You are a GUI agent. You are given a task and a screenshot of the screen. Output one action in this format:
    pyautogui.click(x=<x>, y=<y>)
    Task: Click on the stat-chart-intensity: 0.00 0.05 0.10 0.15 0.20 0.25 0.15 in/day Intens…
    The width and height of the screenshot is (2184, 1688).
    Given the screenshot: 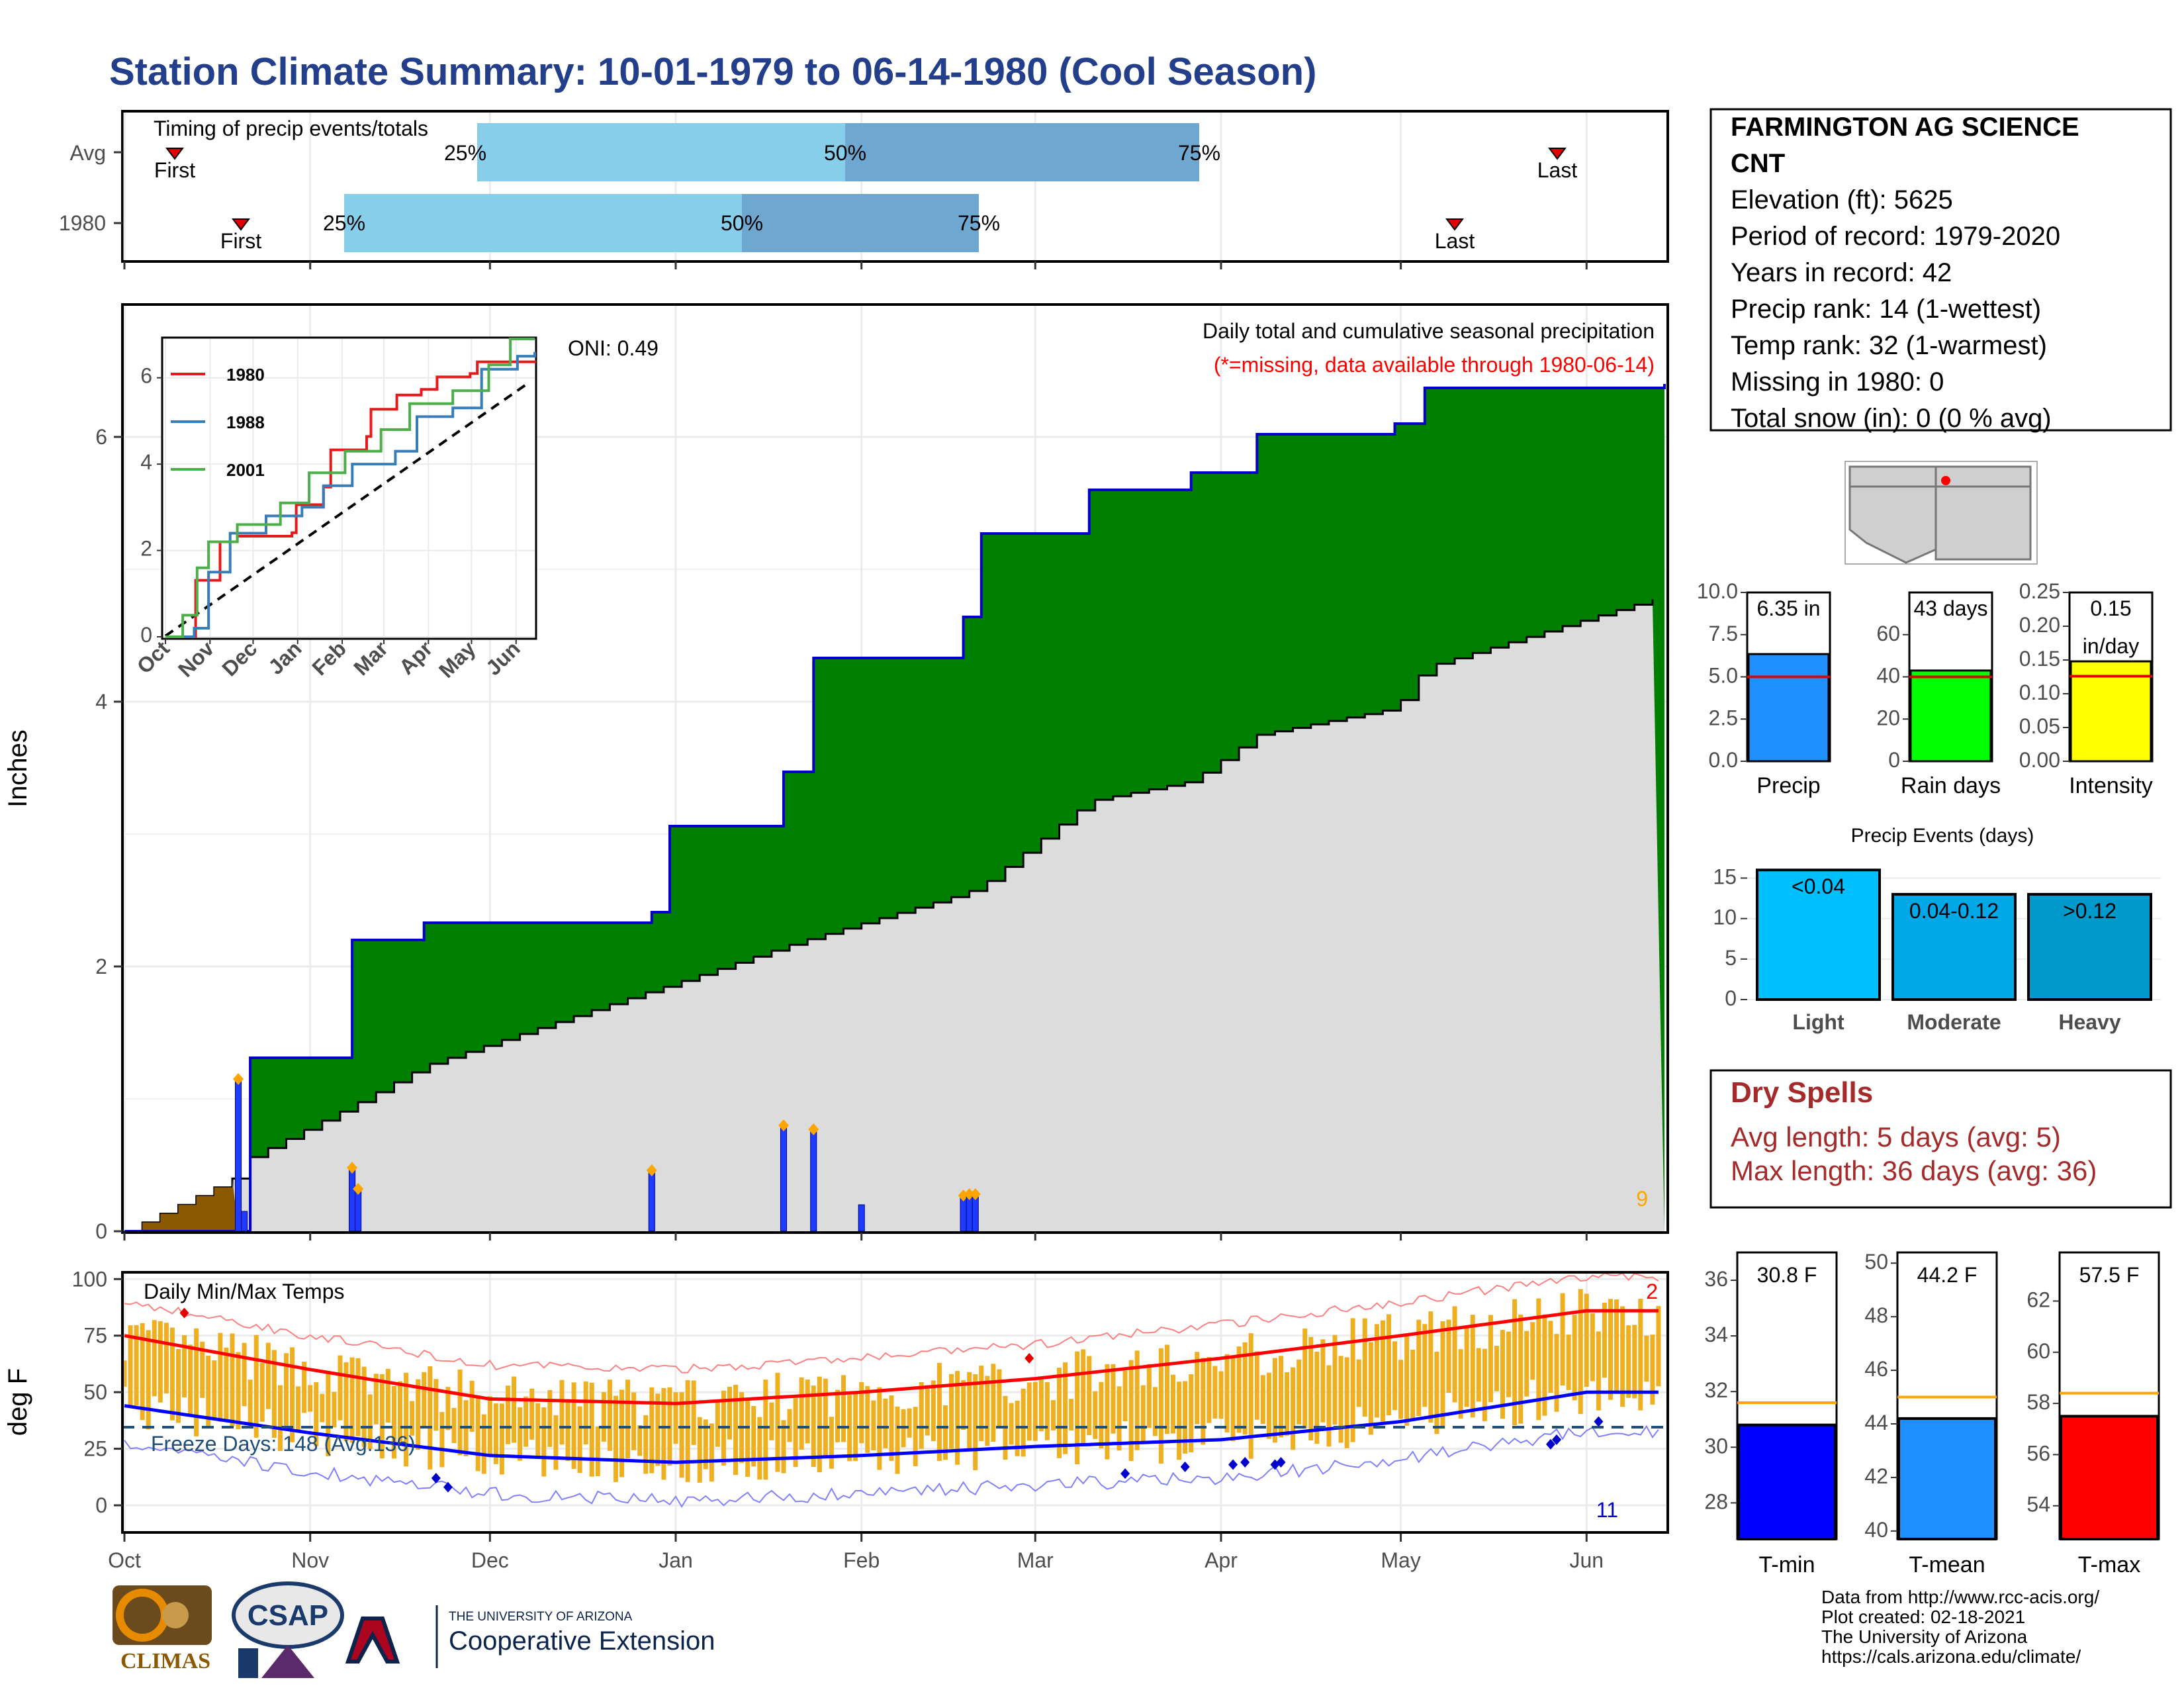 What is the action you would take?
    pyautogui.click(x=2086, y=688)
    